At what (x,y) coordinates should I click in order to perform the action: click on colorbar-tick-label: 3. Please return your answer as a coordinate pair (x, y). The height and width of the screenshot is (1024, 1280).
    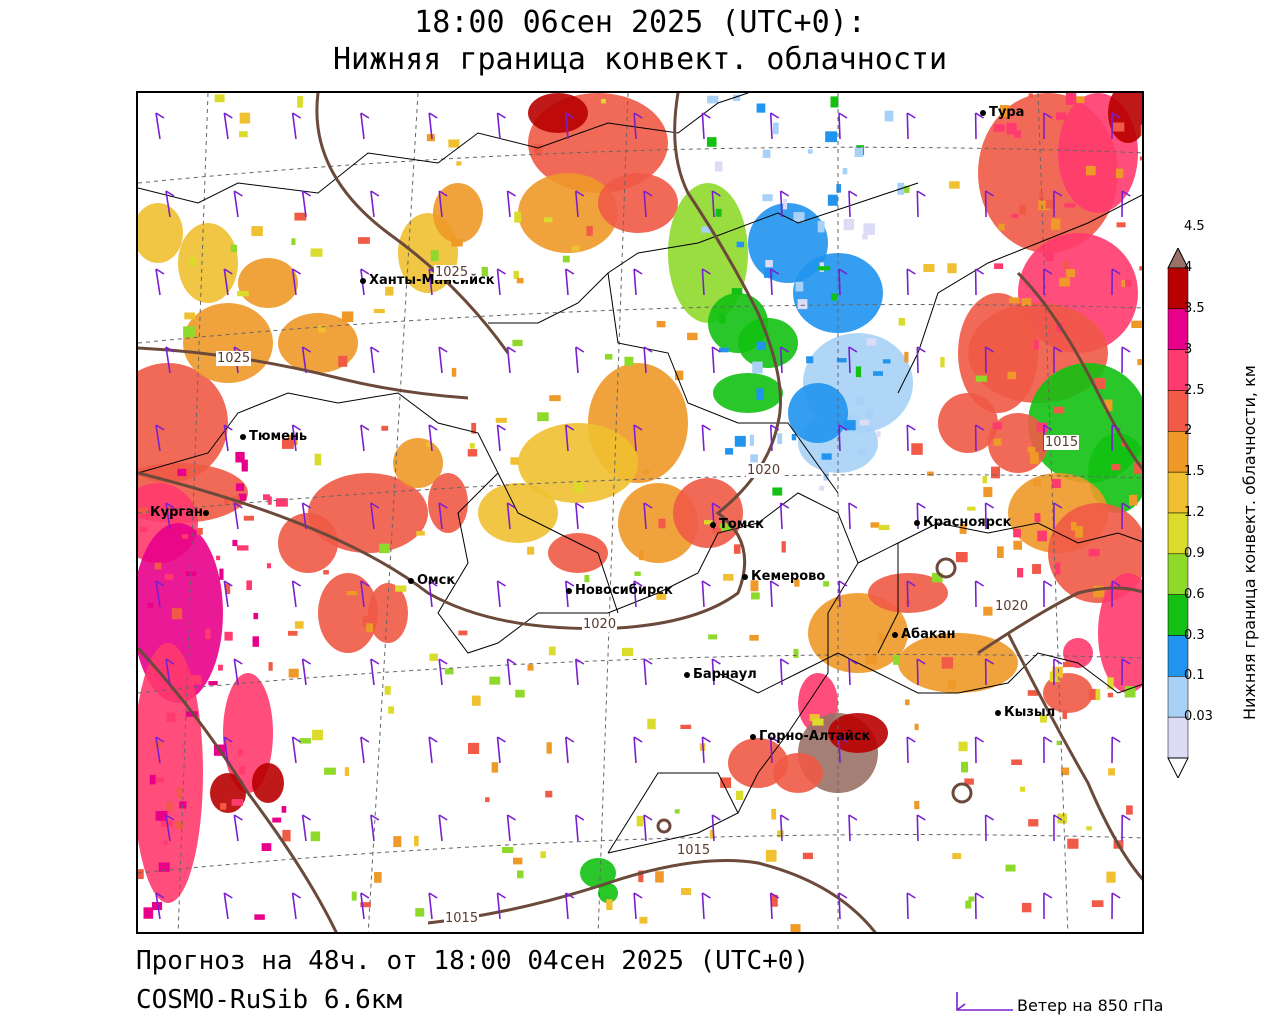
    Looking at the image, I should click on (1188, 349).